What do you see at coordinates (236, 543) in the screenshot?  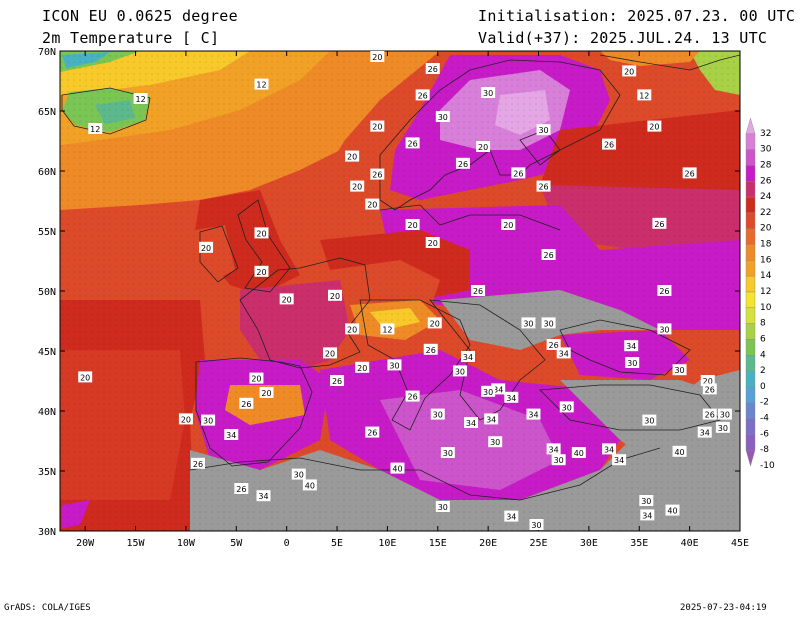 I see `lon-tick-label: 5W` at bounding box center [236, 543].